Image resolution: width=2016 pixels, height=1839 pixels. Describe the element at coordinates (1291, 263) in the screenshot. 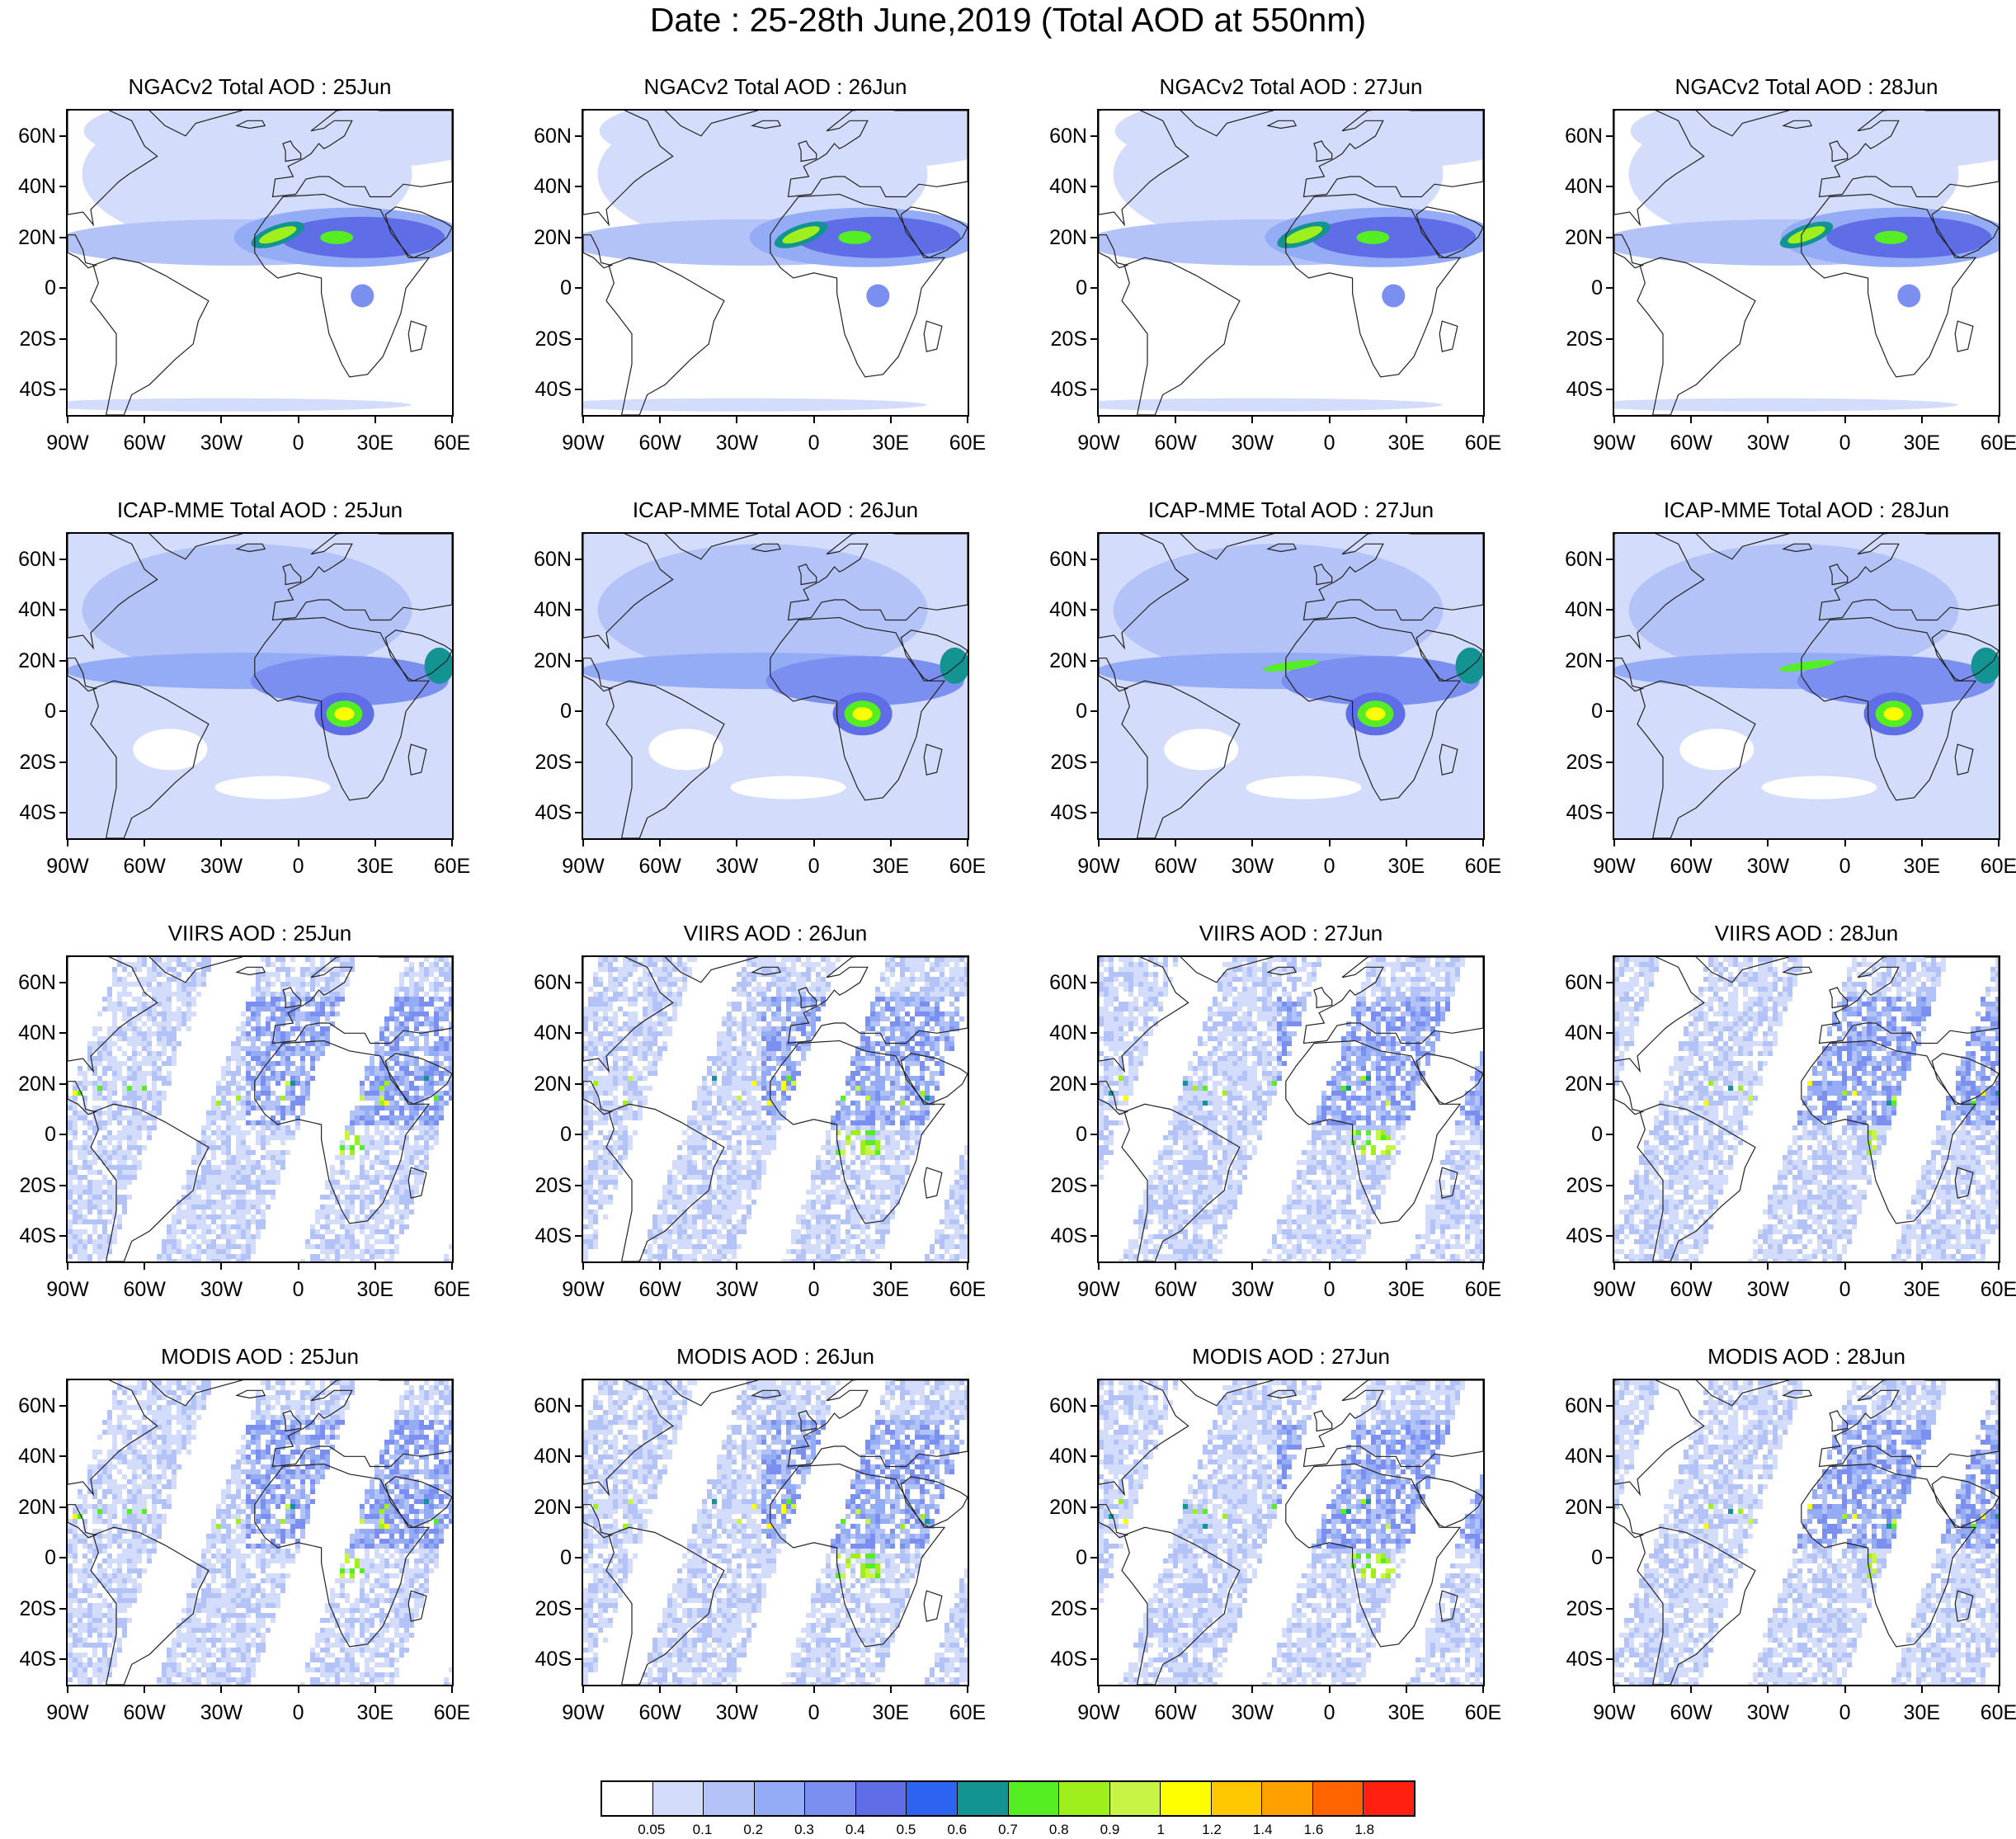

I see `coastlines` at that location.